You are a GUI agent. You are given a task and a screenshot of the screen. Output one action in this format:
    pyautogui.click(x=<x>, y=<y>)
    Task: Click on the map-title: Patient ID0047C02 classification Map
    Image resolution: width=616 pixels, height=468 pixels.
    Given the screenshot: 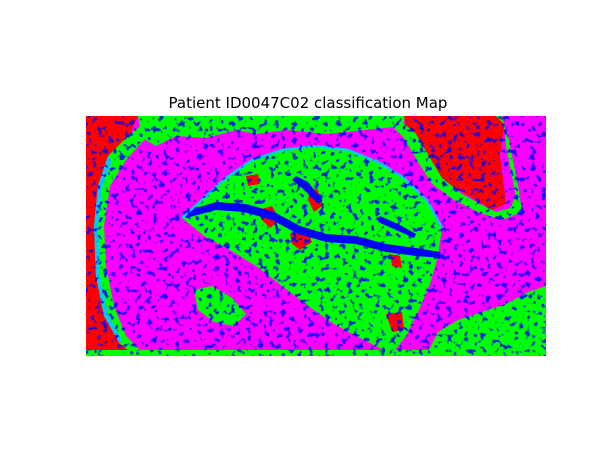 What is the action you would take?
    pyautogui.click(x=308, y=103)
    